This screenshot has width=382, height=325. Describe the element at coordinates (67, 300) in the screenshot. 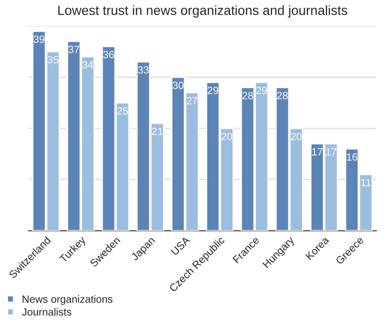

I see `legend-label: News organizations` at that location.